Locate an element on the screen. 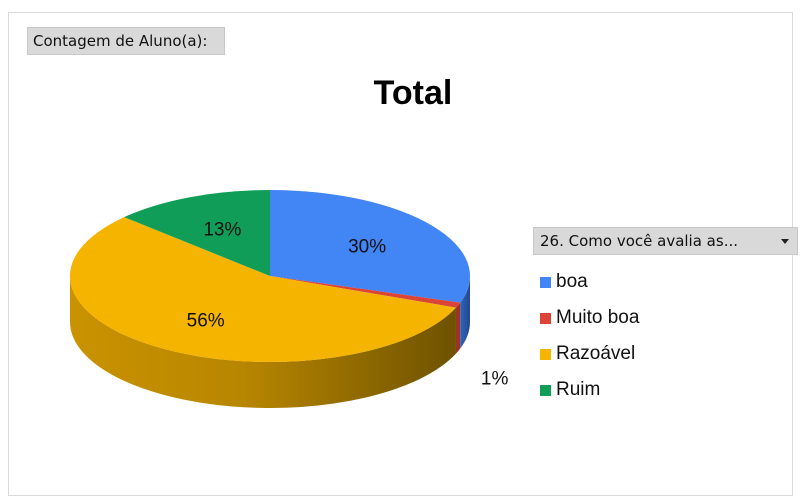 Image resolution: width=803 pixels, height=502 pixels. pie-side-razoavel is located at coordinates (263, 342).